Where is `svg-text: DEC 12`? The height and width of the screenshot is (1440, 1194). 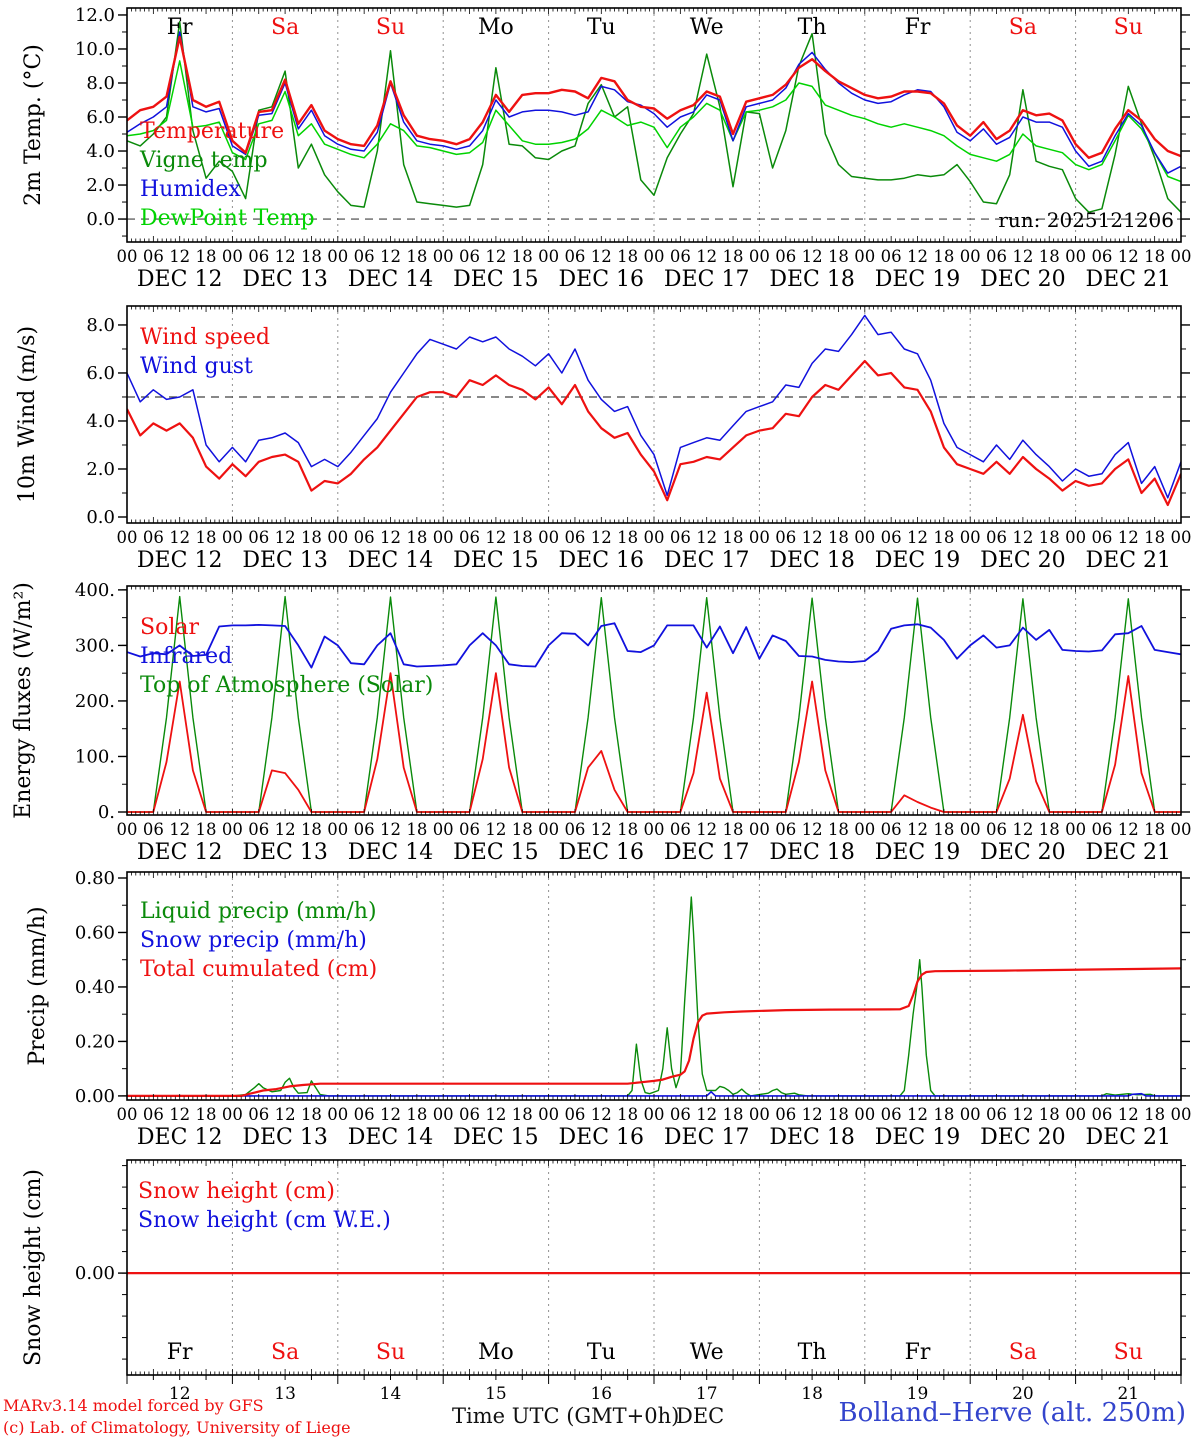
svg-text: DEC 12 is located at coordinates (180, 1137).